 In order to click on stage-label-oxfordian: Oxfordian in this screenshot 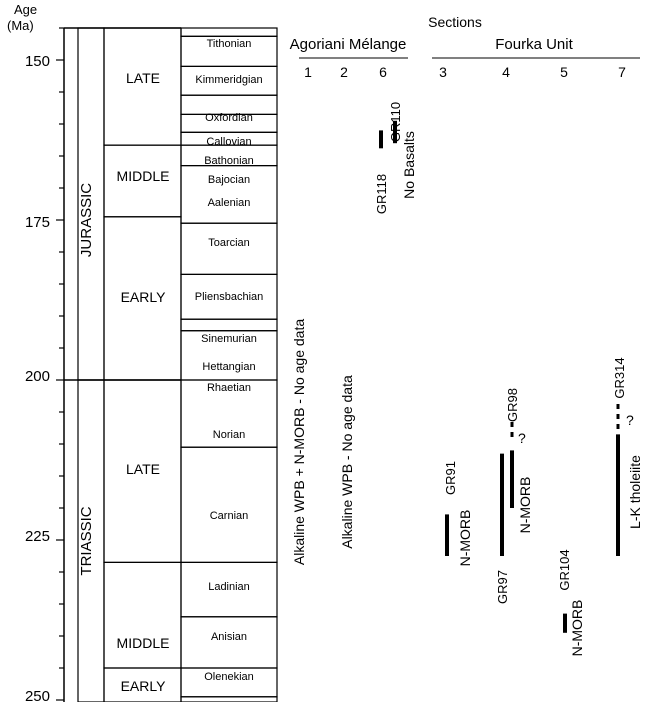, I will do `click(229, 118)`.